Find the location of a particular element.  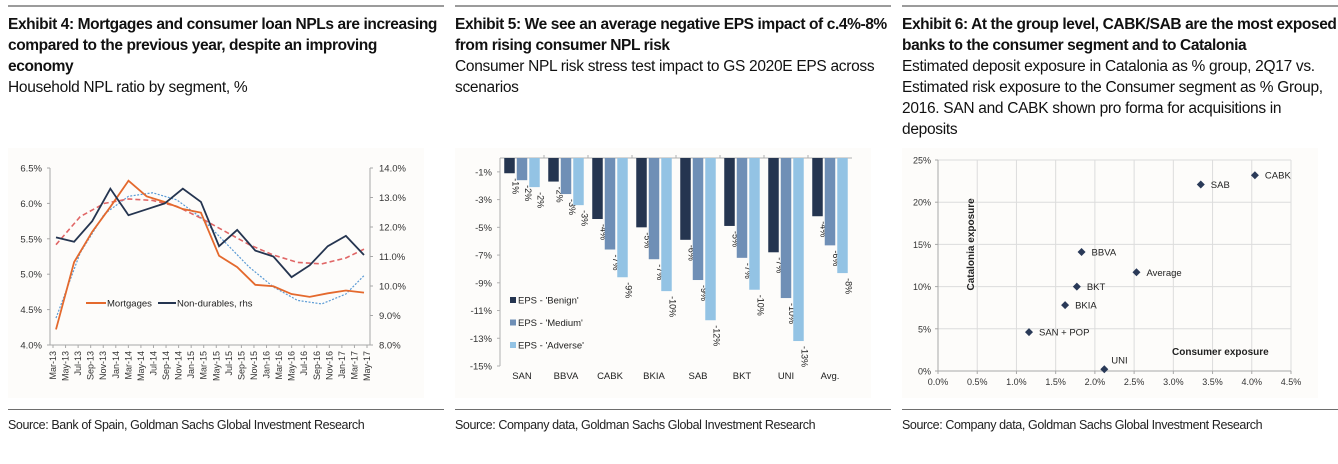

trendline-nondurables is located at coordinates (210, 231).